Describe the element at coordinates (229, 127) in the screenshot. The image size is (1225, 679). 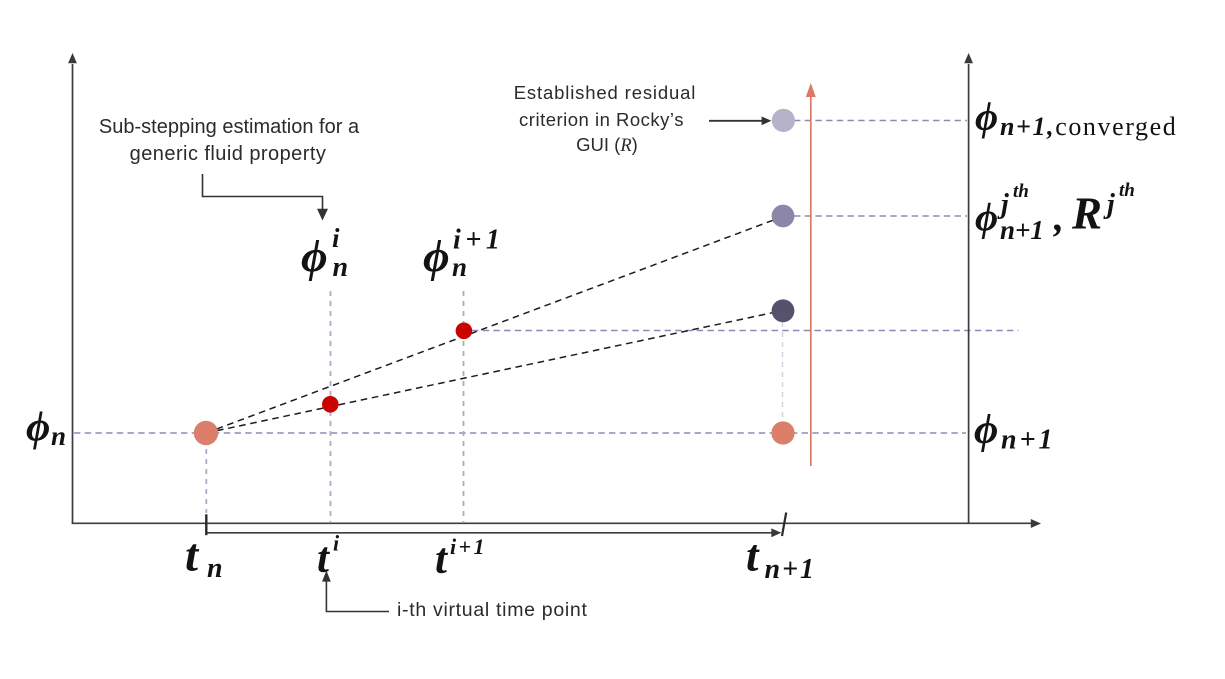
I see `svg-text: Sub-stepping estimation for a` at that location.